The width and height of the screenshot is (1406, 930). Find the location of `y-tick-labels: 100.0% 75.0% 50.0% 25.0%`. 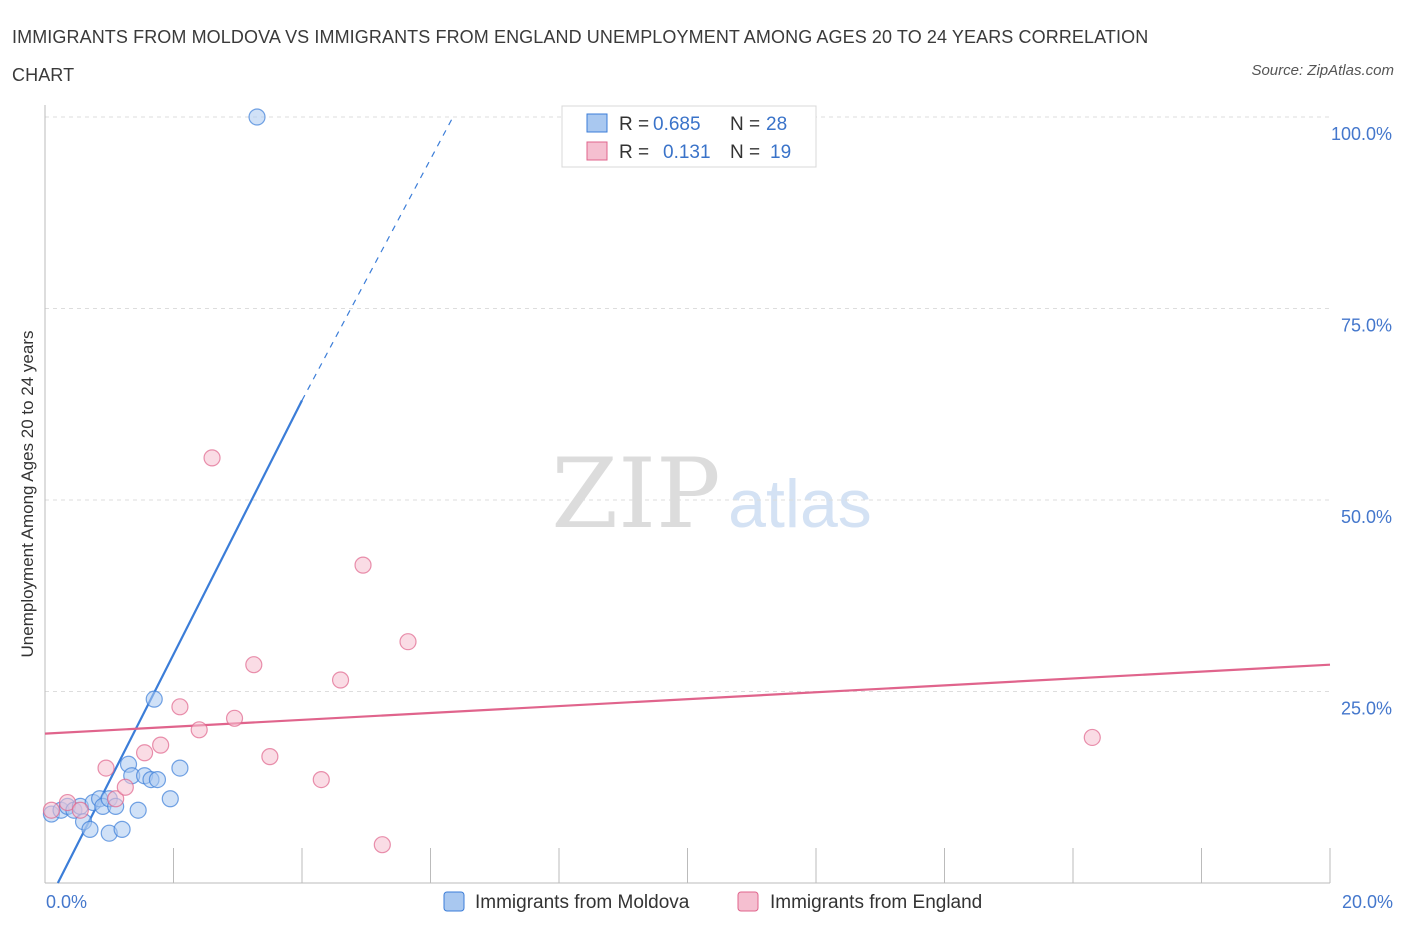

y-tick-labels: 100.0% 75.0% 50.0% 25.0% is located at coordinates (1361, 421).